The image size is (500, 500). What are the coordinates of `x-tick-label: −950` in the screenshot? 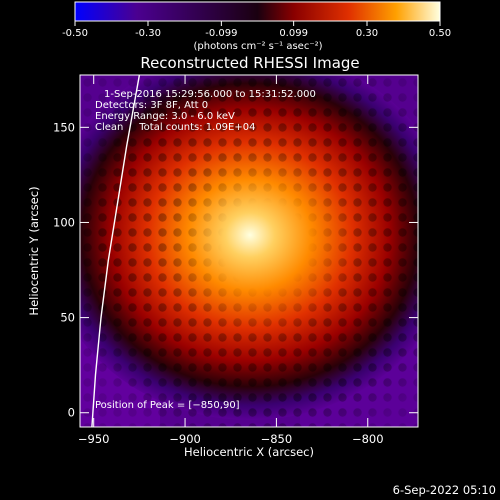 It's located at (94, 439).